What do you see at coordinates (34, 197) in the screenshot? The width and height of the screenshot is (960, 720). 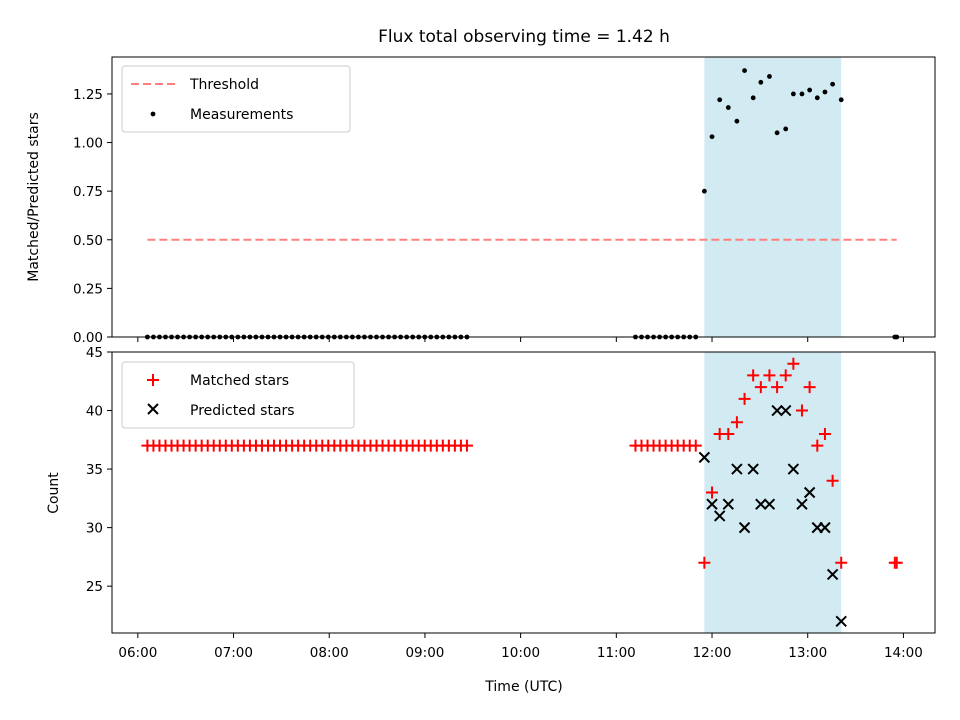 I see `ratio-y-axis-label: Matched/Predicted stars` at bounding box center [34, 197].